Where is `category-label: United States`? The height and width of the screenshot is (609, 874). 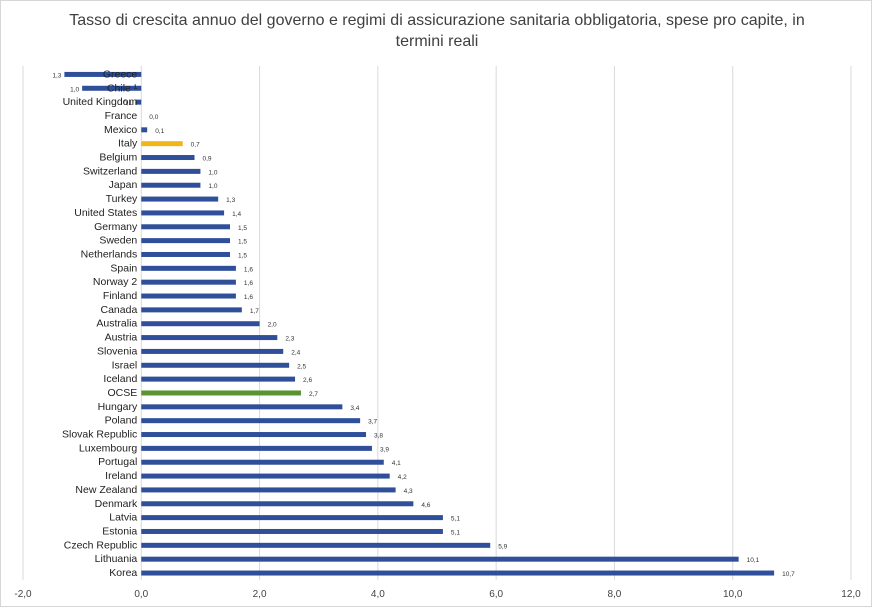 category-label: United States is located at coordinates (105, 213).